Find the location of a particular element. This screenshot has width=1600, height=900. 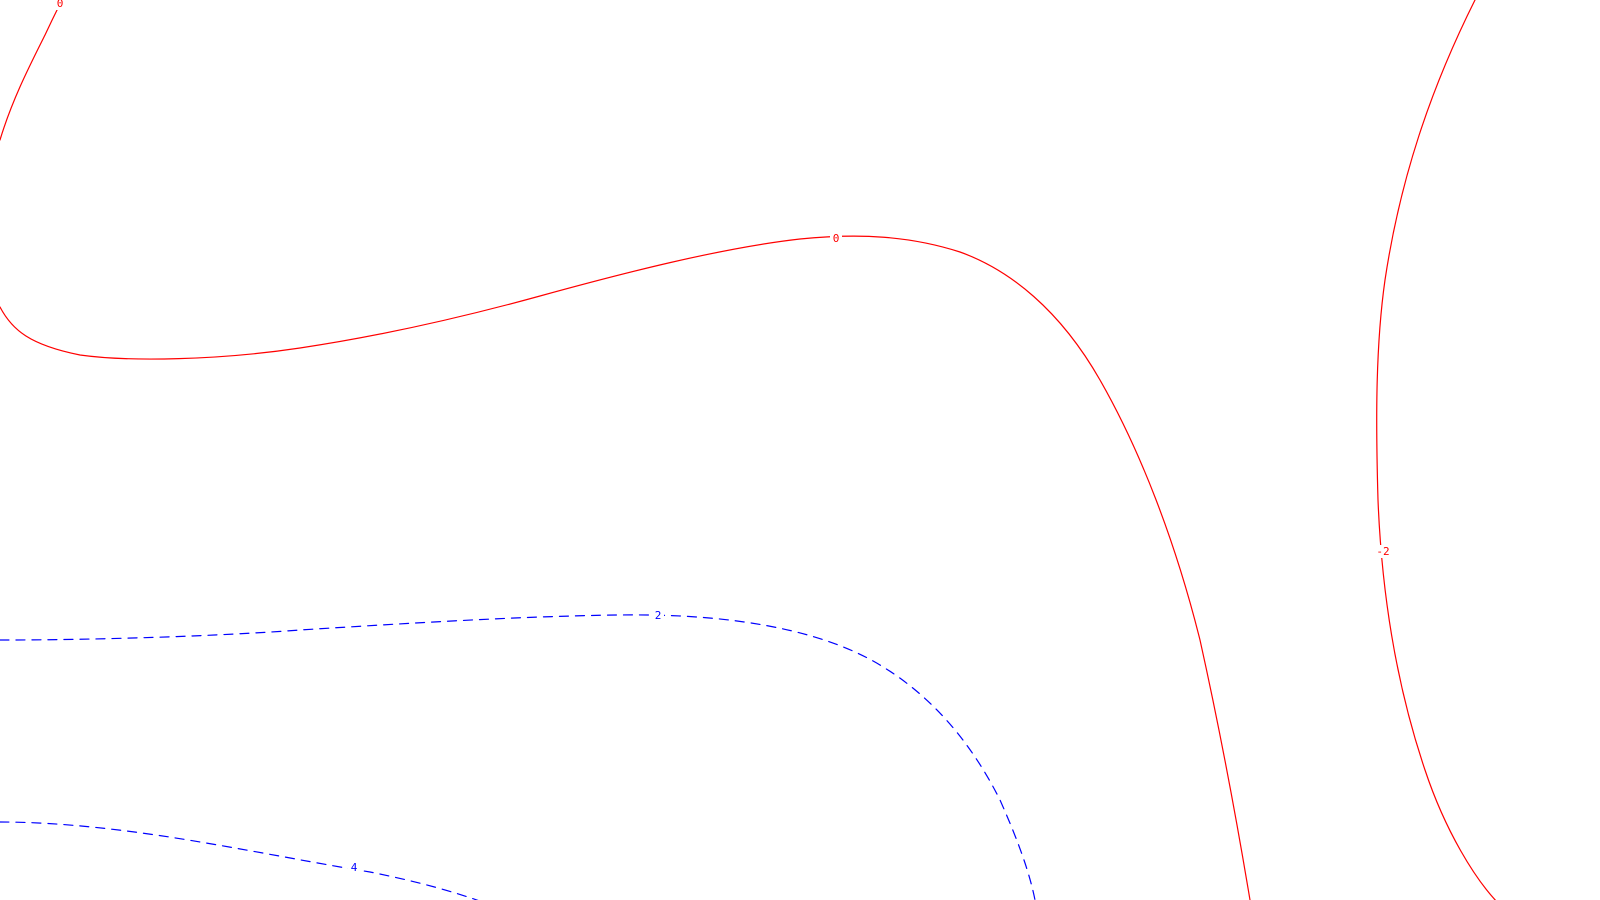

contour-minus-two: -2 is located at coordinates (1435, 450).